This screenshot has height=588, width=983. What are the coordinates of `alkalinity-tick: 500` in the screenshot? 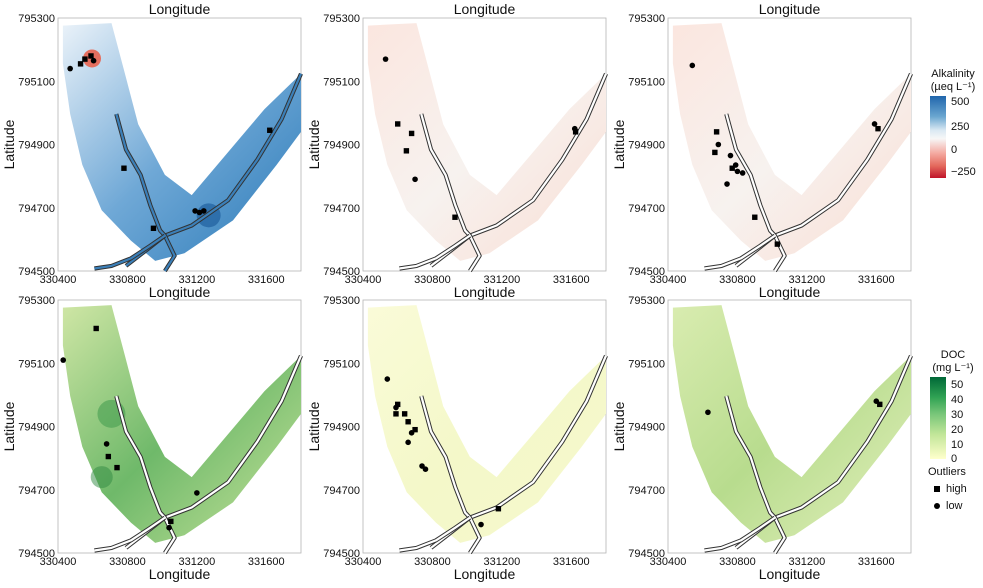 It's located at (960, 102).